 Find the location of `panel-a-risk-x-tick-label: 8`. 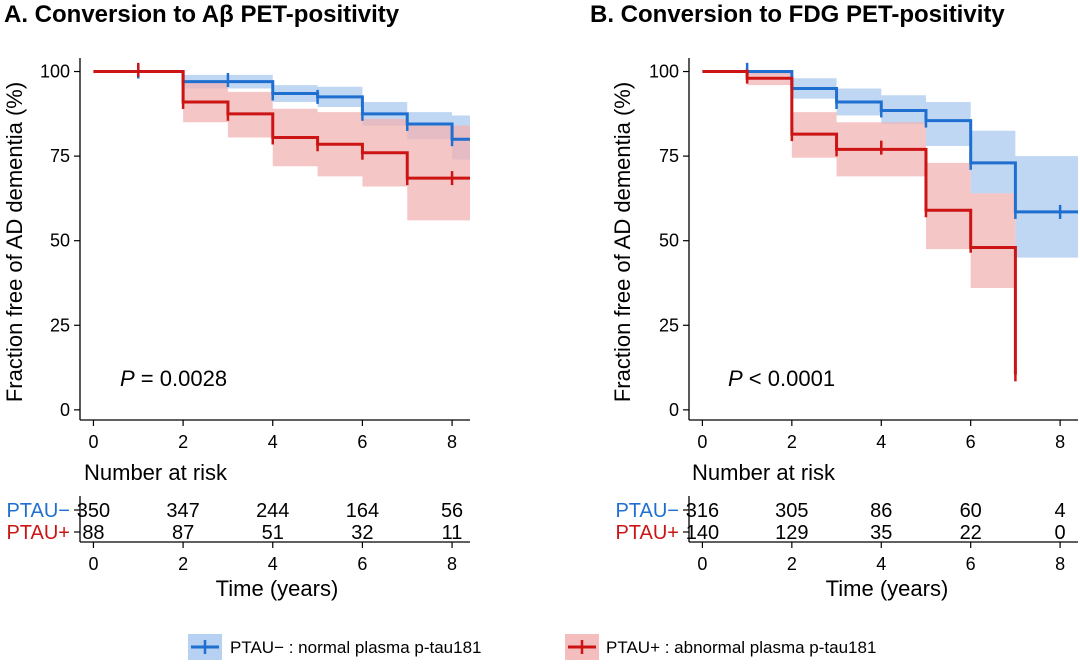

panel-a-risk-x-tick-label: 8 is located at coordinates (452, 564).